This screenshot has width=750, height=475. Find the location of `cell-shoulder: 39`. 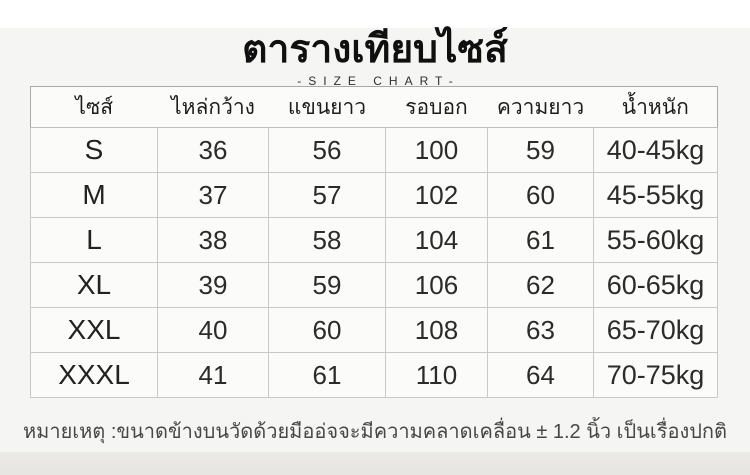

cell-shoulder: 39 is located at coordinates (213, 285).